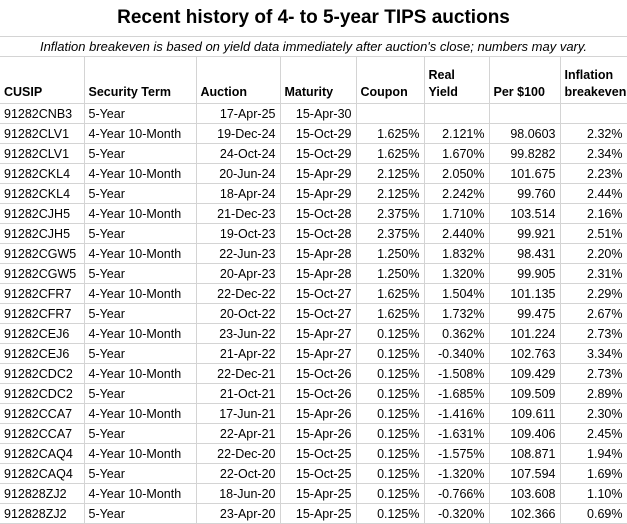 This screenshot has height=524, width=627. What do you see at coordinates (524, 133) in the screenshot?
I see `cell-per_100: 98.0603` at bounding box center [524, 133].